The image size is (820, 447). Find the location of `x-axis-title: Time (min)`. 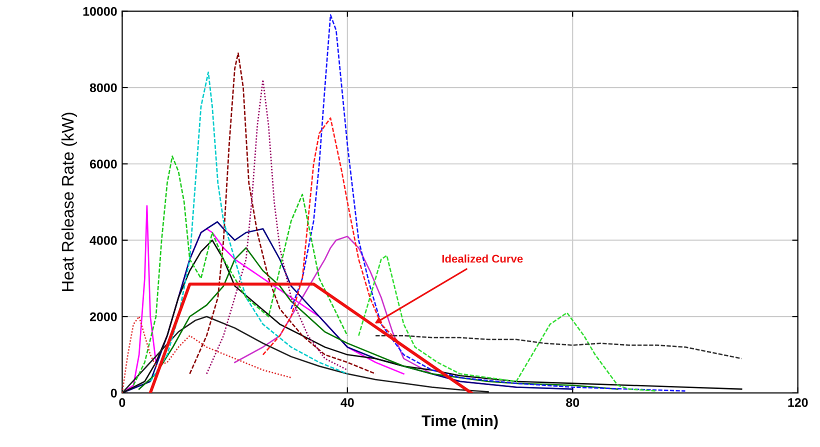

x-axis-title: Time (min) is located at coordinates (460, 422).